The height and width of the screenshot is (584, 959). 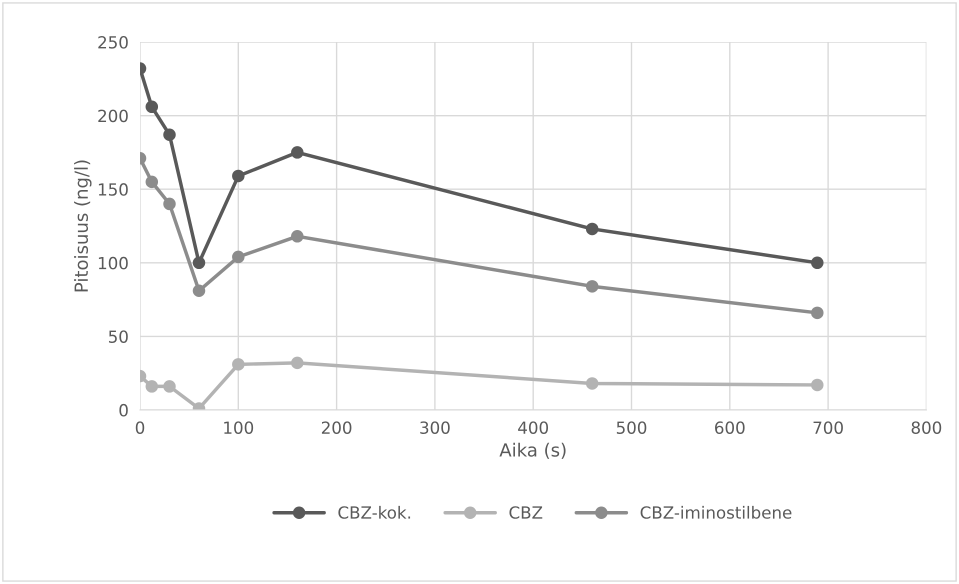 I want to click on x-tick-label: 500, so click(x=631, y=427).